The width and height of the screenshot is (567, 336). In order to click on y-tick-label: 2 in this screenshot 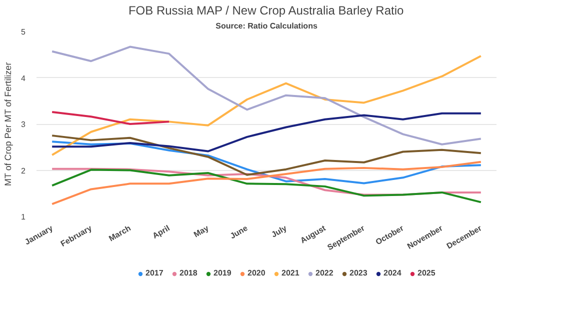, I will do `click(23, 171)`.